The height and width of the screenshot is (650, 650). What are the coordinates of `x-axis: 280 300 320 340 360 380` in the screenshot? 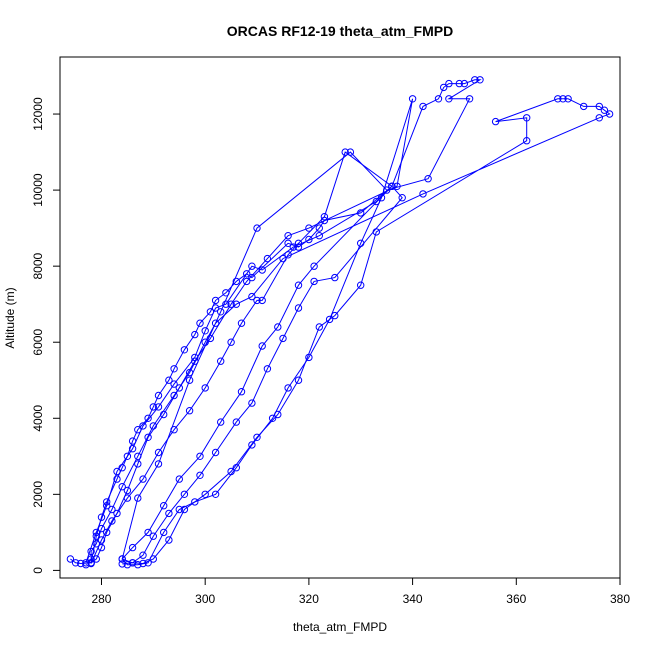 It's located at (360, 591).